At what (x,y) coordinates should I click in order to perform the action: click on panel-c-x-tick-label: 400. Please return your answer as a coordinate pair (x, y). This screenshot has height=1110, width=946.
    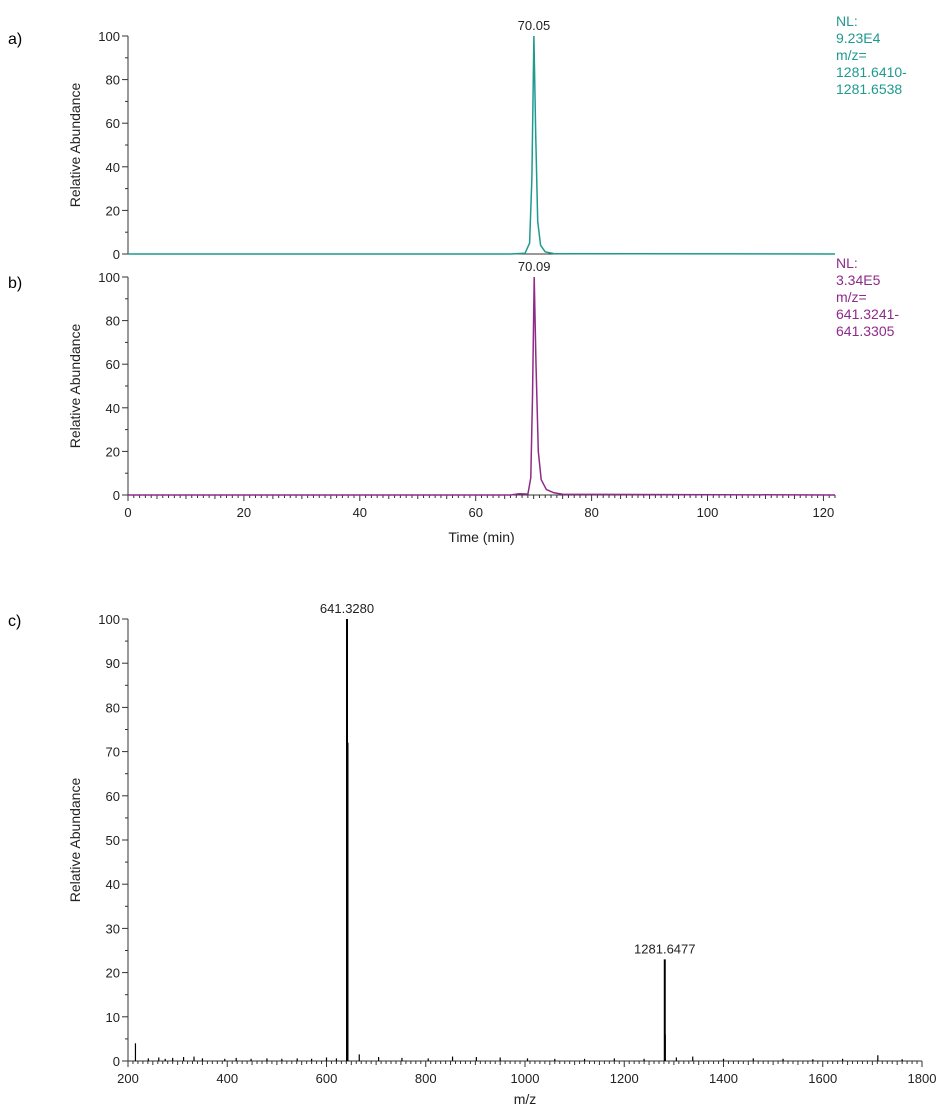
    Looking at the image, I should click on (227, 1078).